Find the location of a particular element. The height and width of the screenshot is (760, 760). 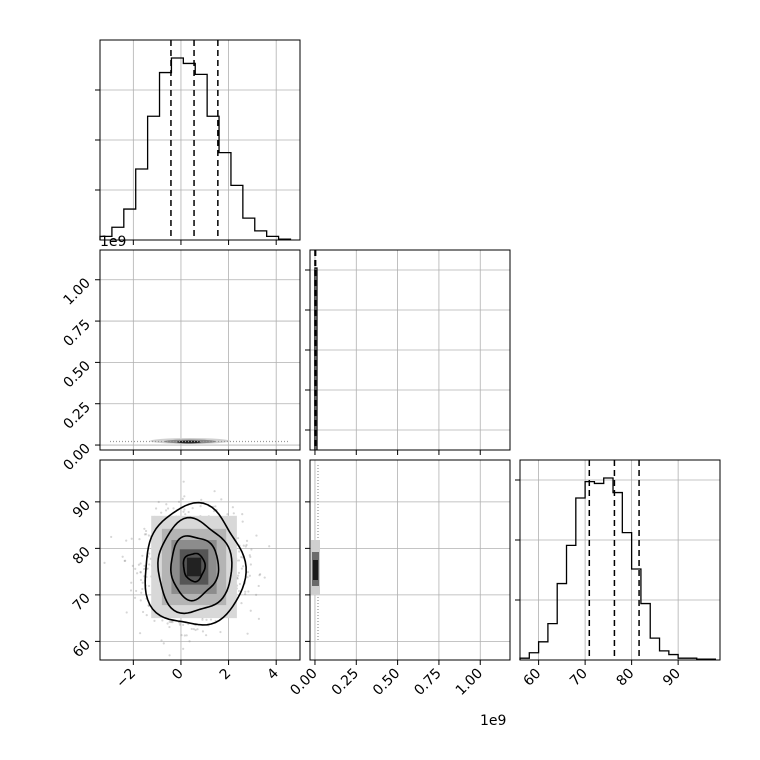

ticks is located at coordinates (186, 167).